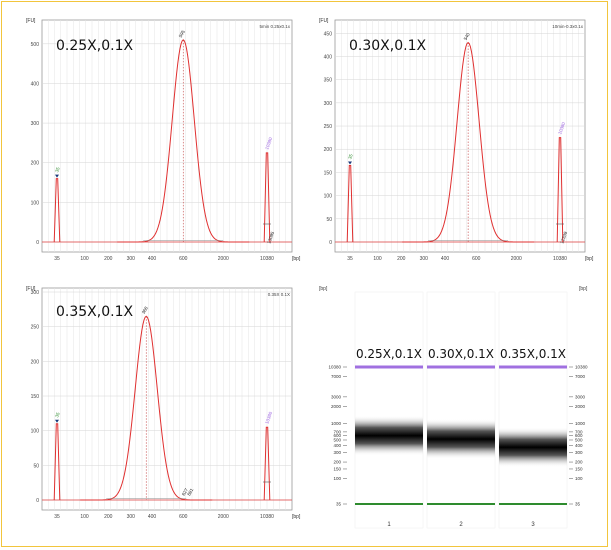 The image size is (611, 550). Describe the element at coordinates (389, 354) in the screenshot. I see `lane-sample-label: 0.25X,0.1X` at that location.